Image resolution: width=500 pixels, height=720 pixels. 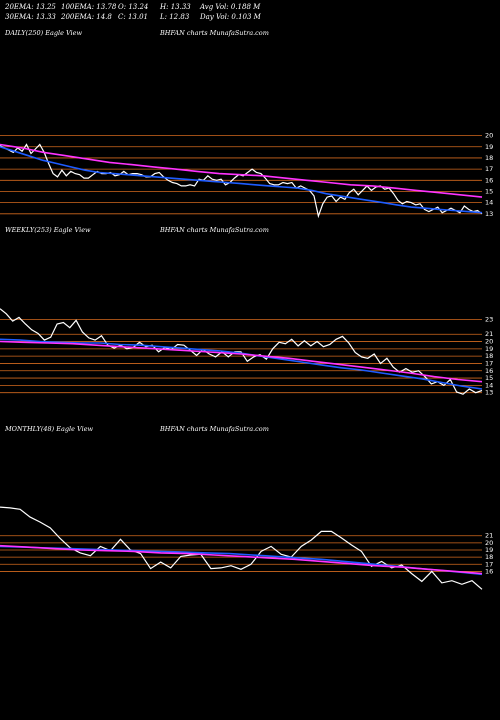 I want to click on daily-ema-fast-line, so click(x=241, y=180).